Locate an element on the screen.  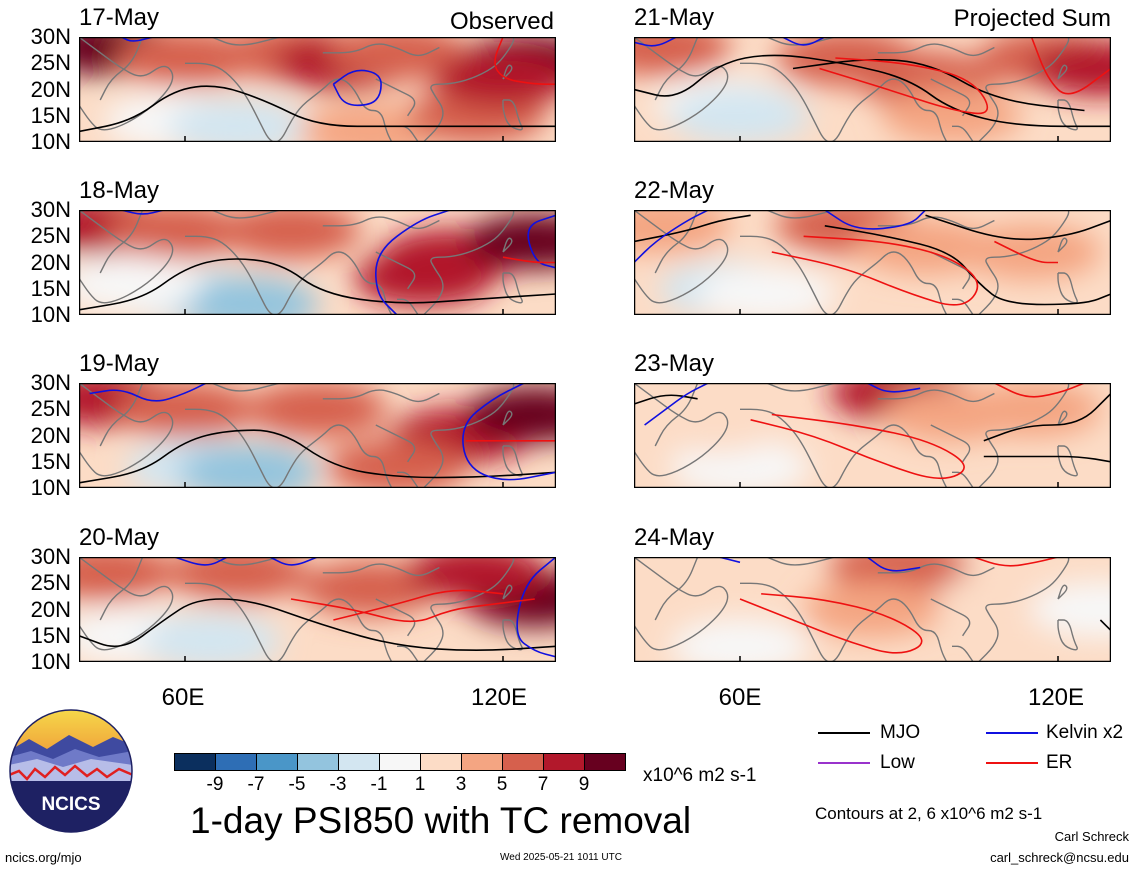
map-panel-22-may is located at coordinates (872, 262).